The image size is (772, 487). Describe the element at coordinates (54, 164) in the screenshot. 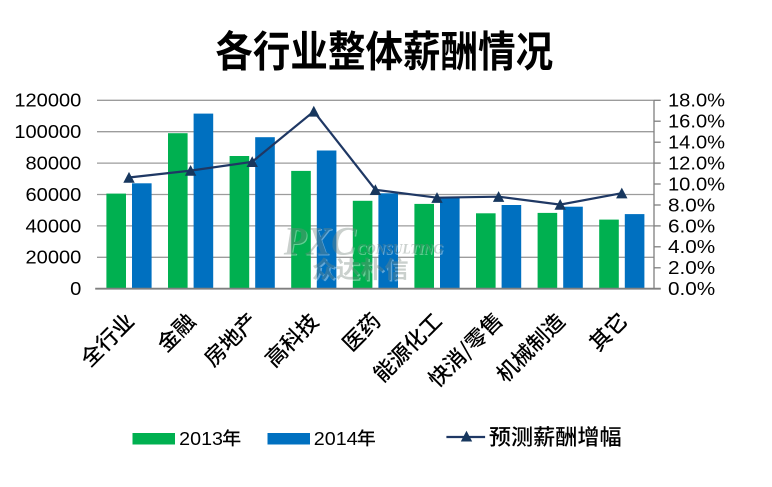

I see `svg-text: 80000` at that location.